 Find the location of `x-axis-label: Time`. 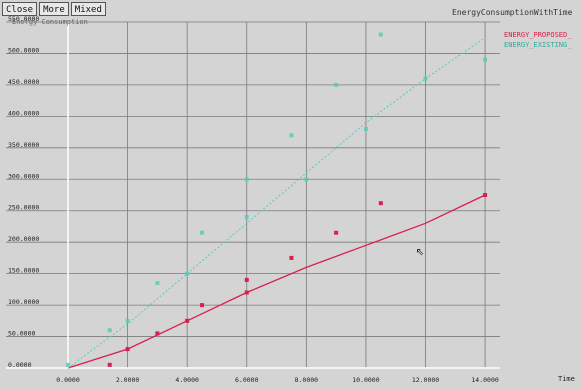

x-axis-label: Time is located at coordinates (566, 379).